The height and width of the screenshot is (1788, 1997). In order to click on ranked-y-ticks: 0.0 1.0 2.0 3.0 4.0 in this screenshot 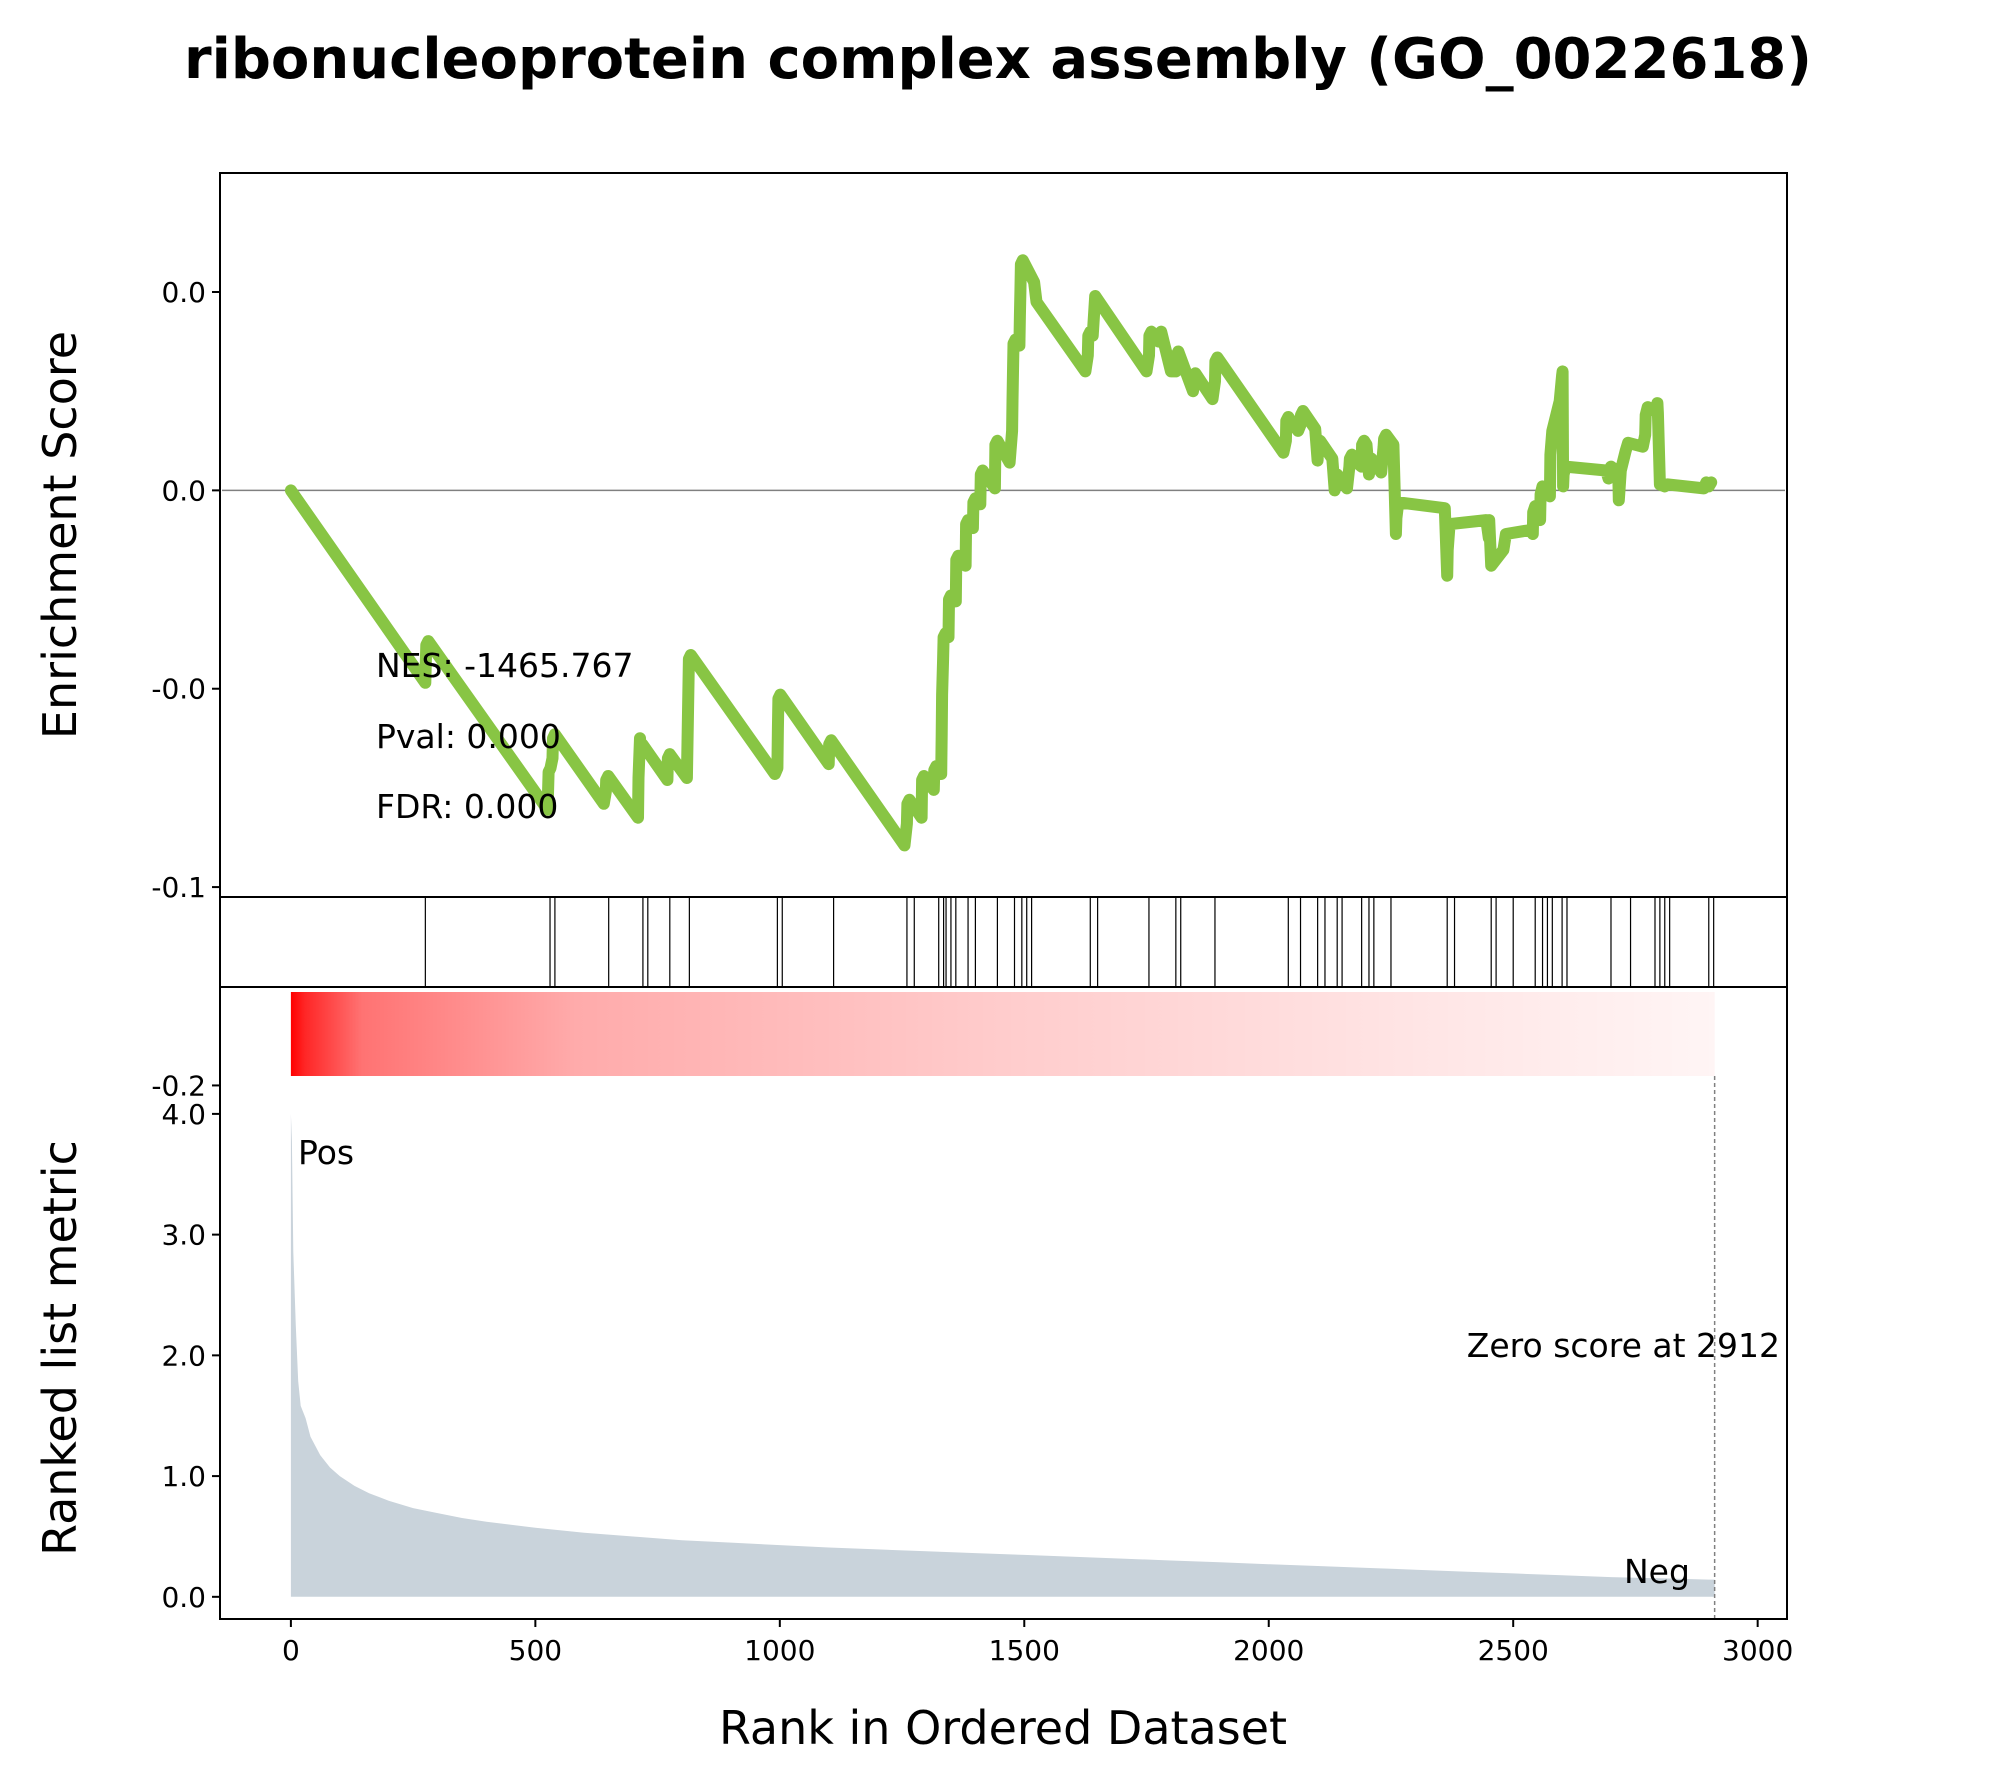, I will do `click(190, 1356)`.